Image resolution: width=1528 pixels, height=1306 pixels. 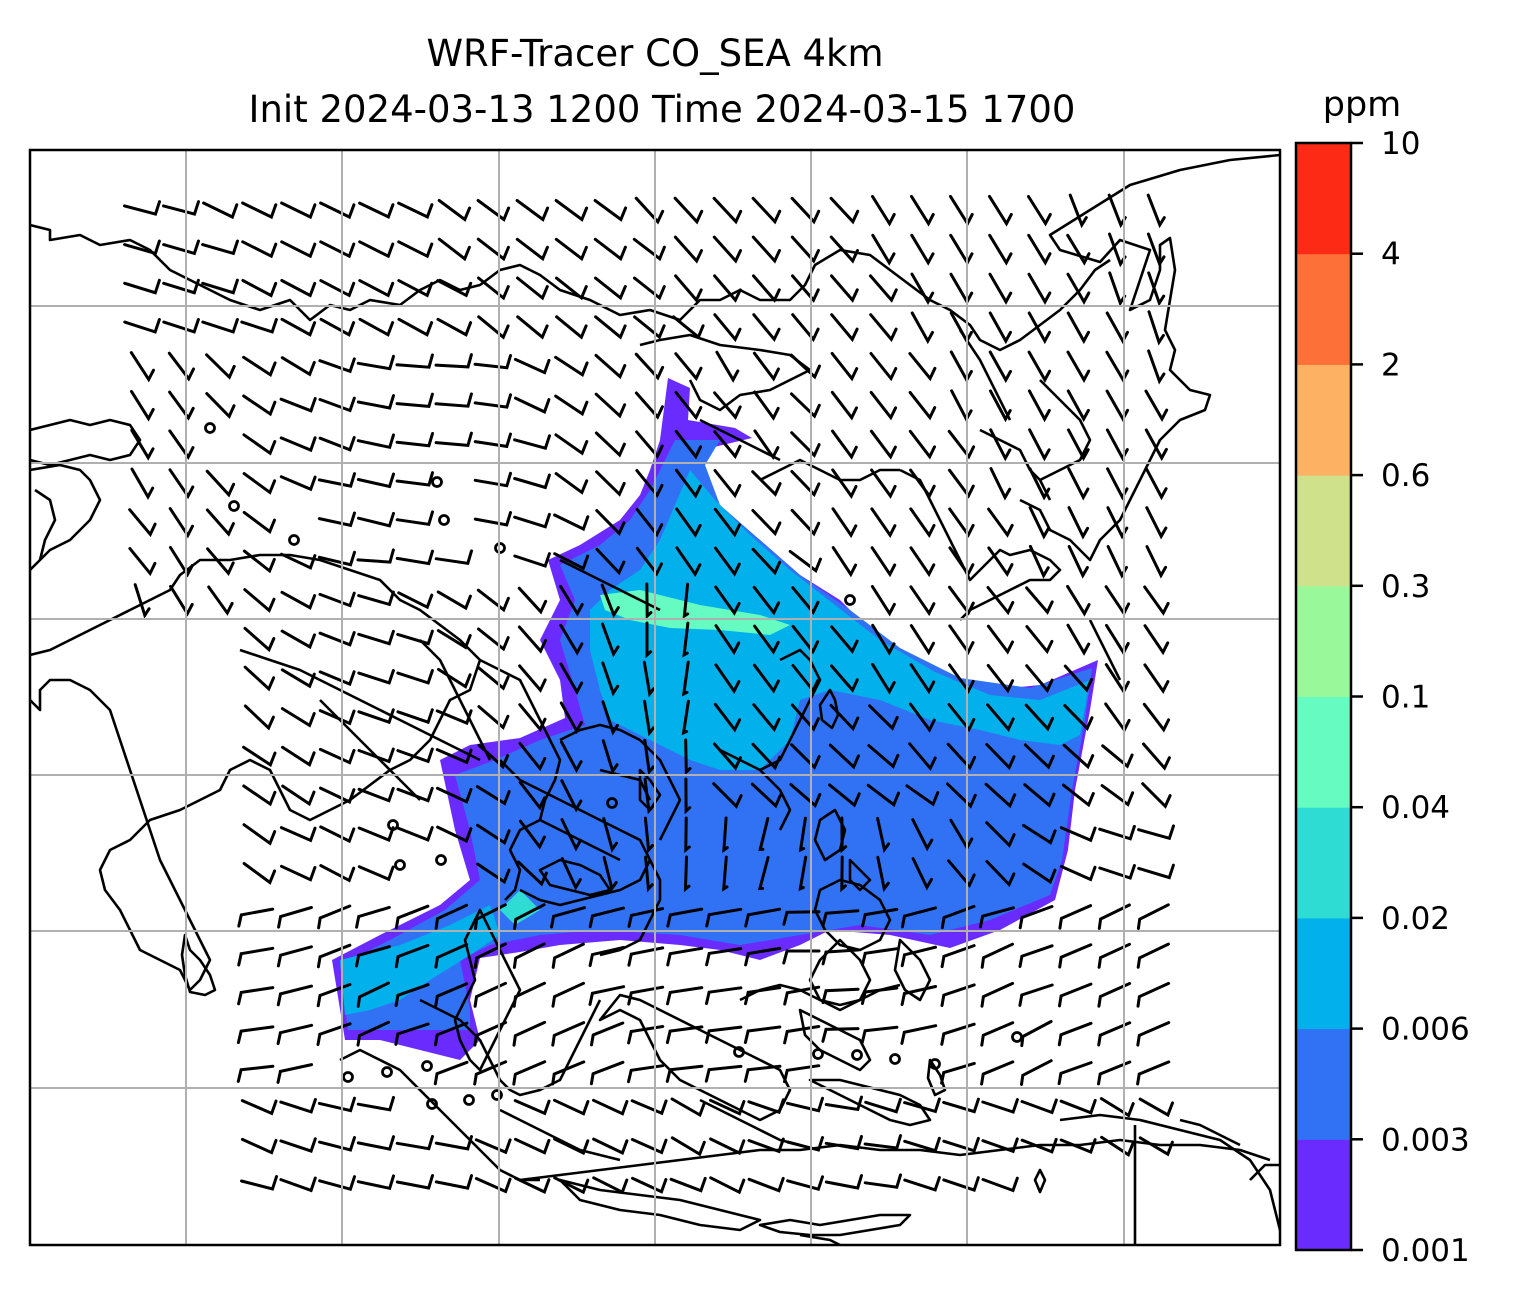 What do you see at coordinates (1425, 1140) in the screenshot?
I see `colorbar-tick-label: 0.003` at bounding box center [1425, 1140].